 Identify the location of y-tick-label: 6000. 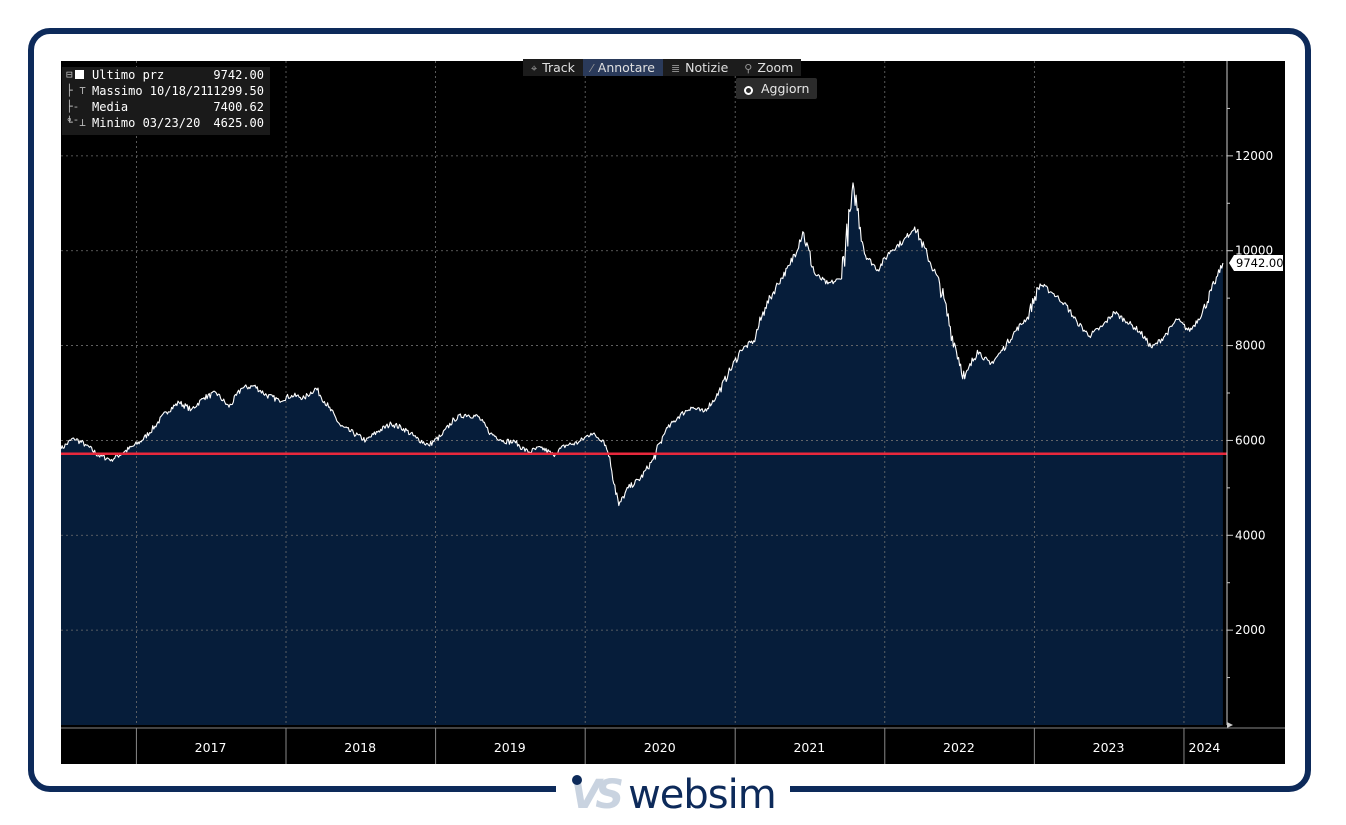
(1250, 440).